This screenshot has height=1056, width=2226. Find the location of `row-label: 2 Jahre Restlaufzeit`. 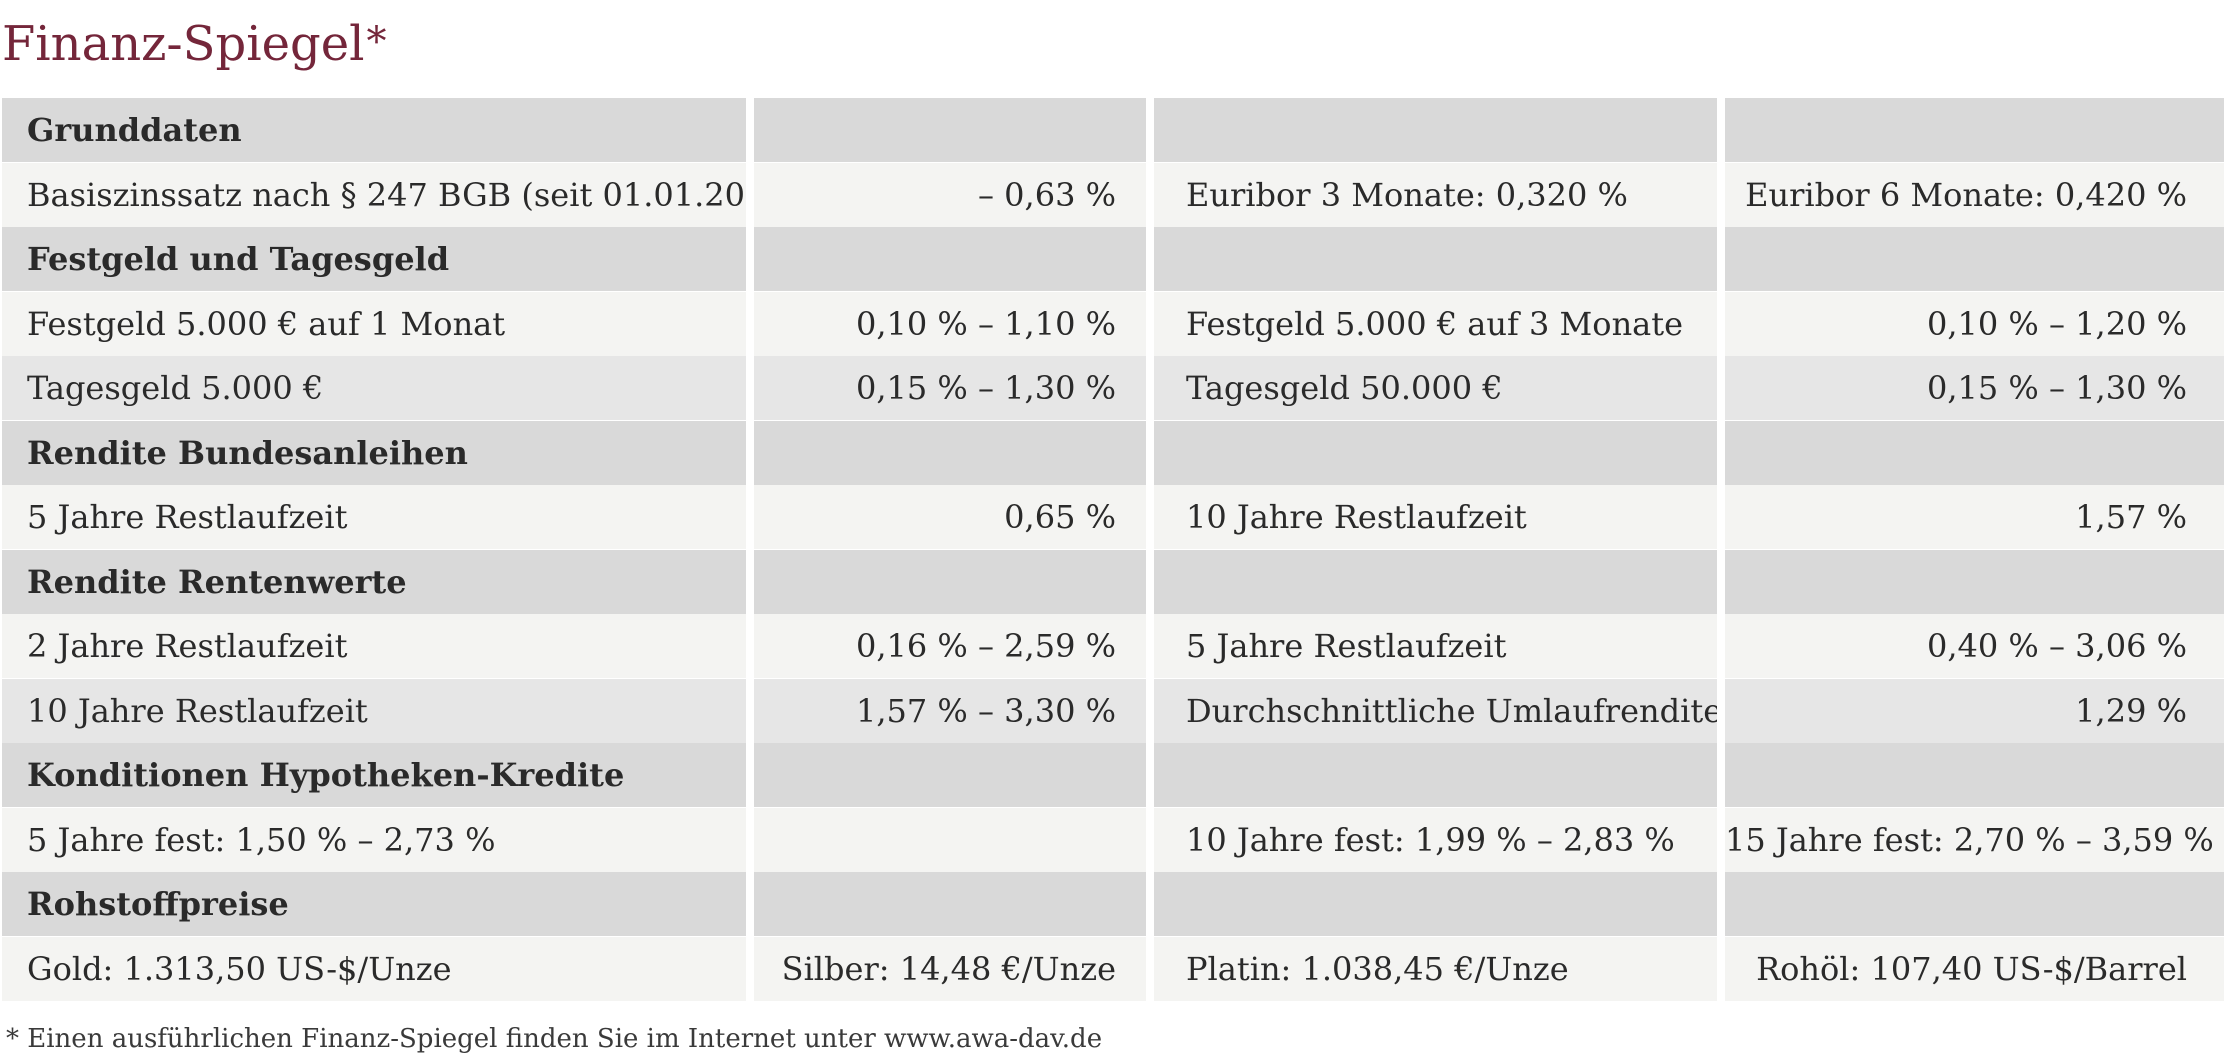

row-label: 2 Jahre Restlaufzeit is located at coordinates (374, 646).